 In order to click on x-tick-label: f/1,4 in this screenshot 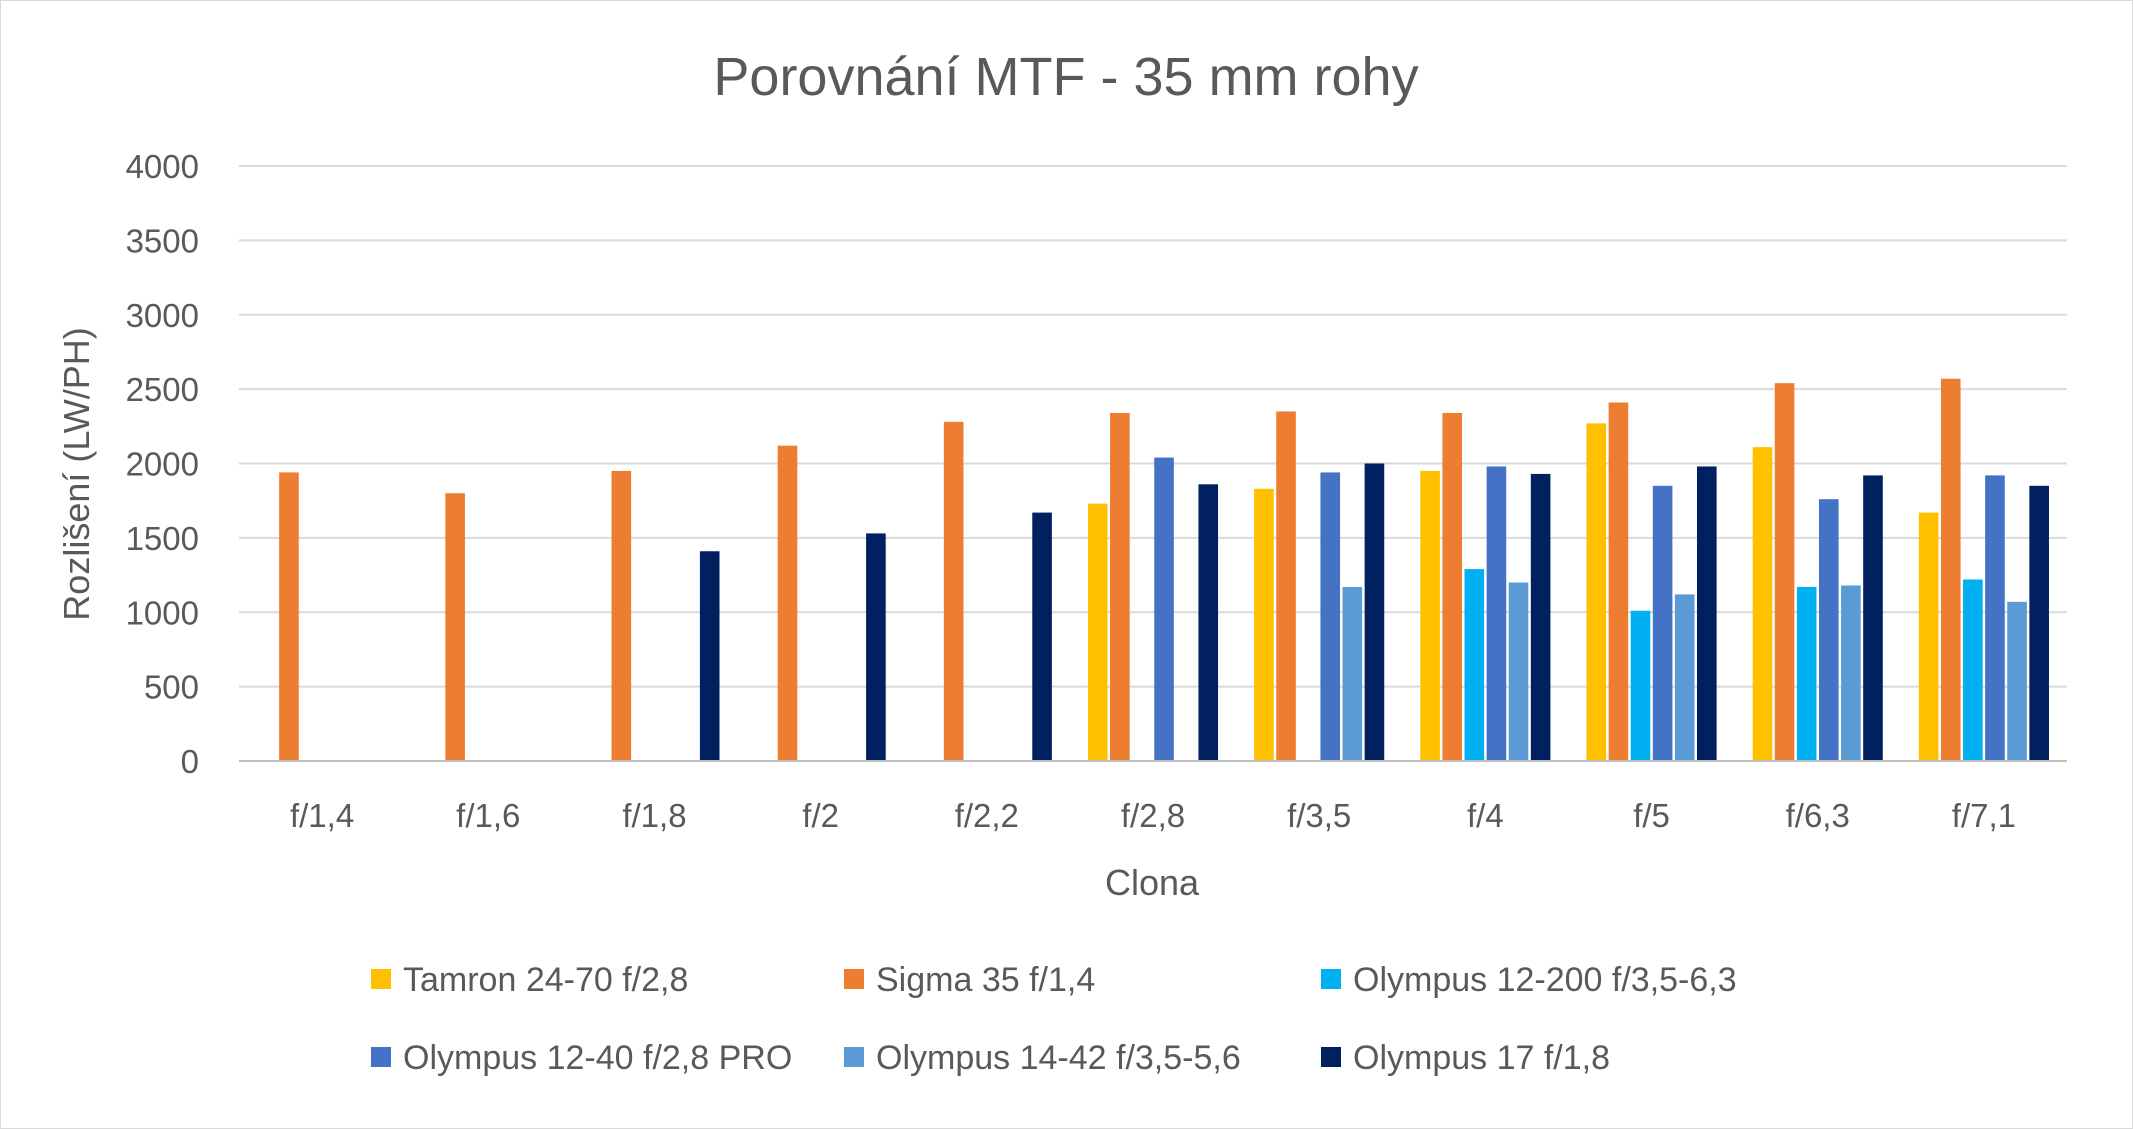, I will do `click(322, 815)`.